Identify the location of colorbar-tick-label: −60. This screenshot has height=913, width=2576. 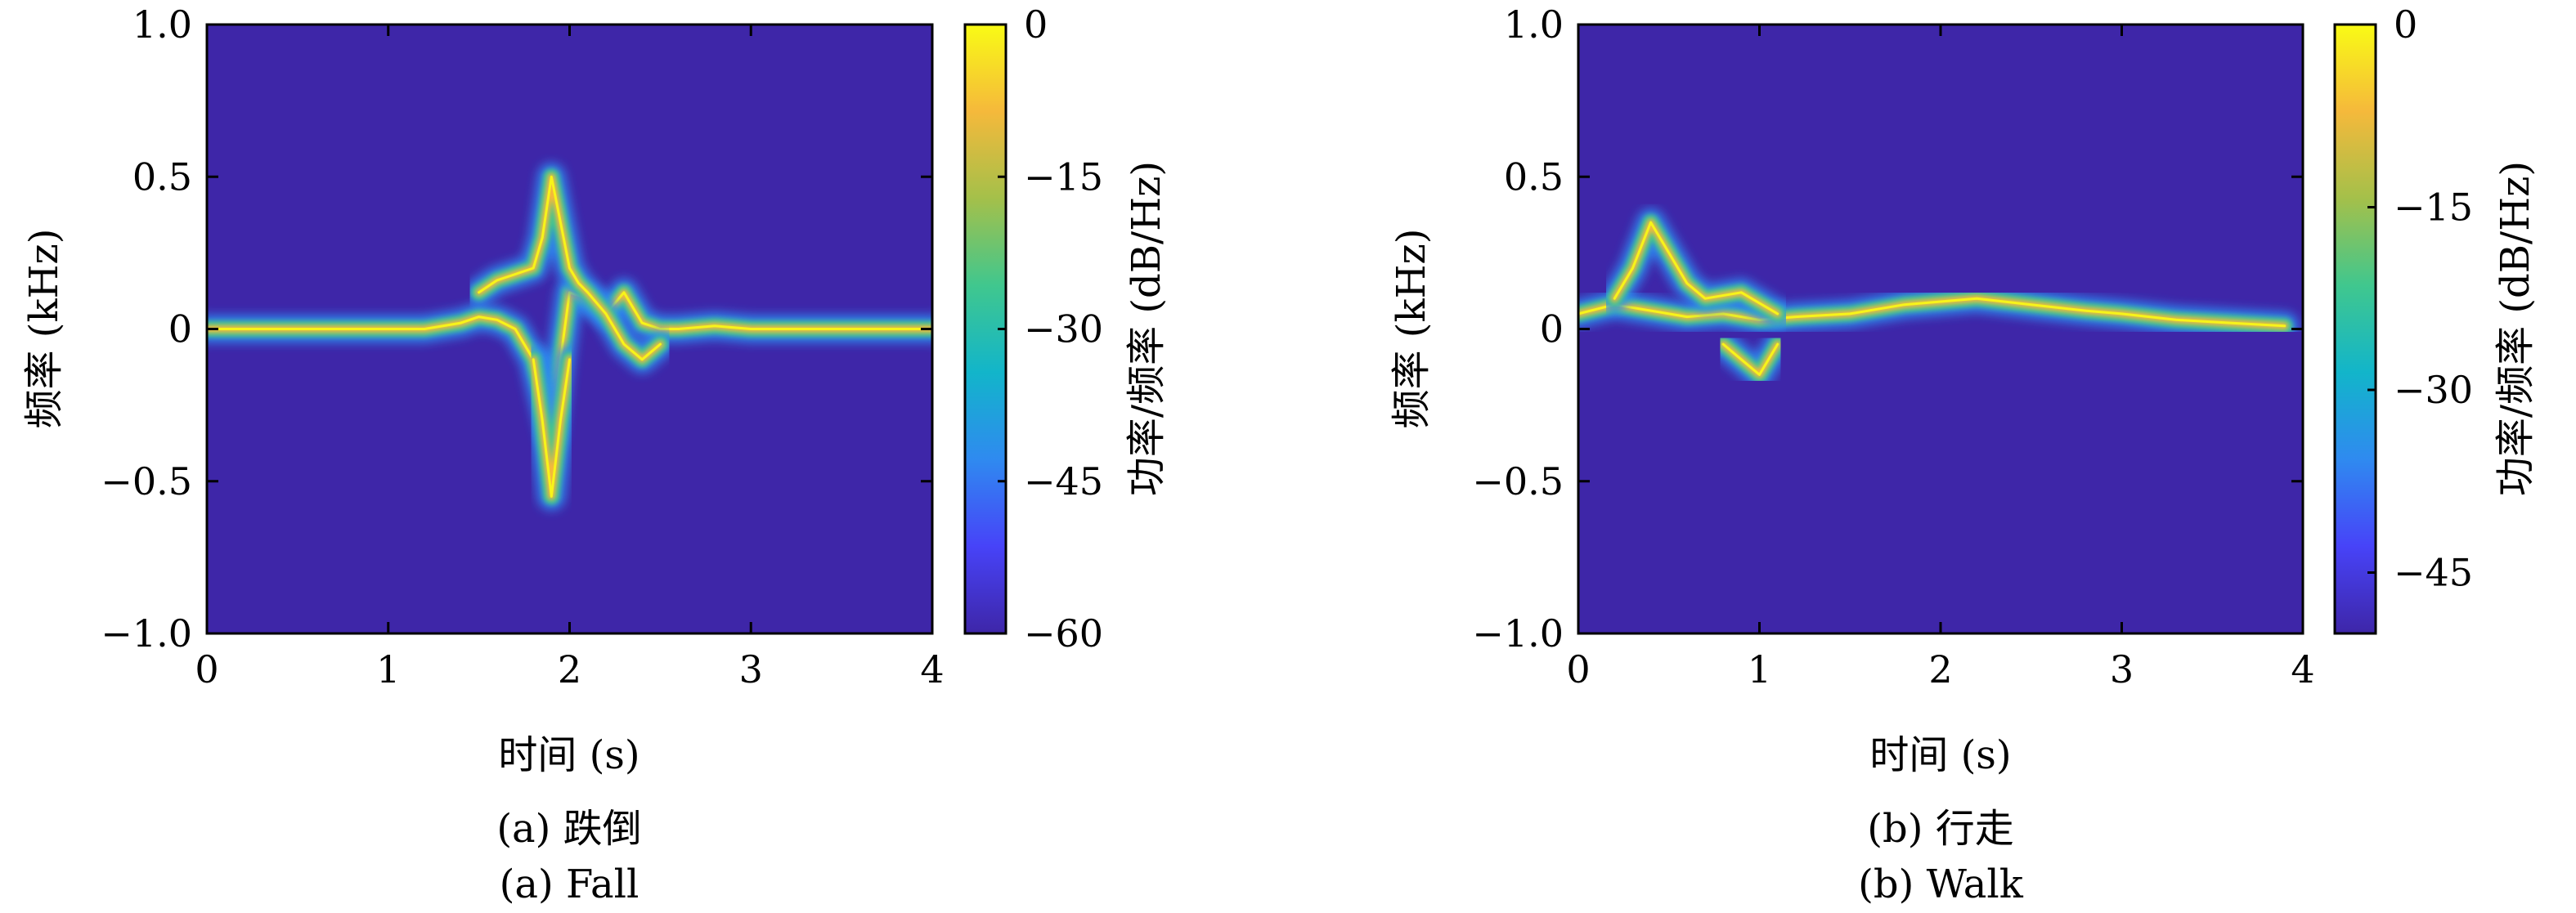
(1063, 633).